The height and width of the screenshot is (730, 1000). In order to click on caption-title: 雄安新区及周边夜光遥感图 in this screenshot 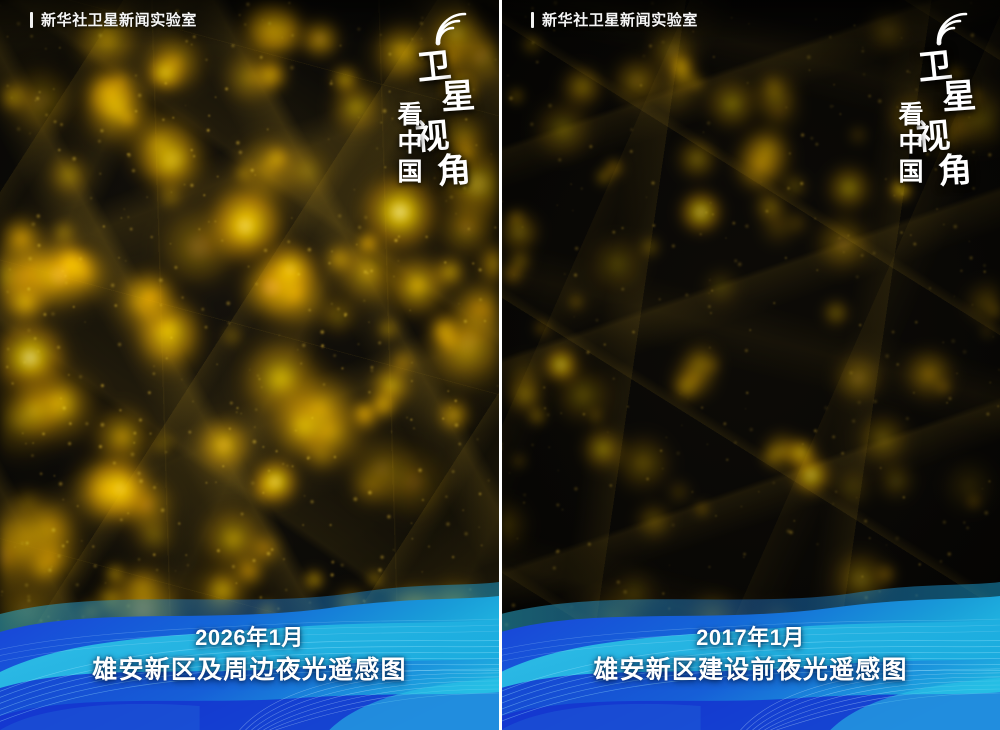, I will do `click(249, 669)`.